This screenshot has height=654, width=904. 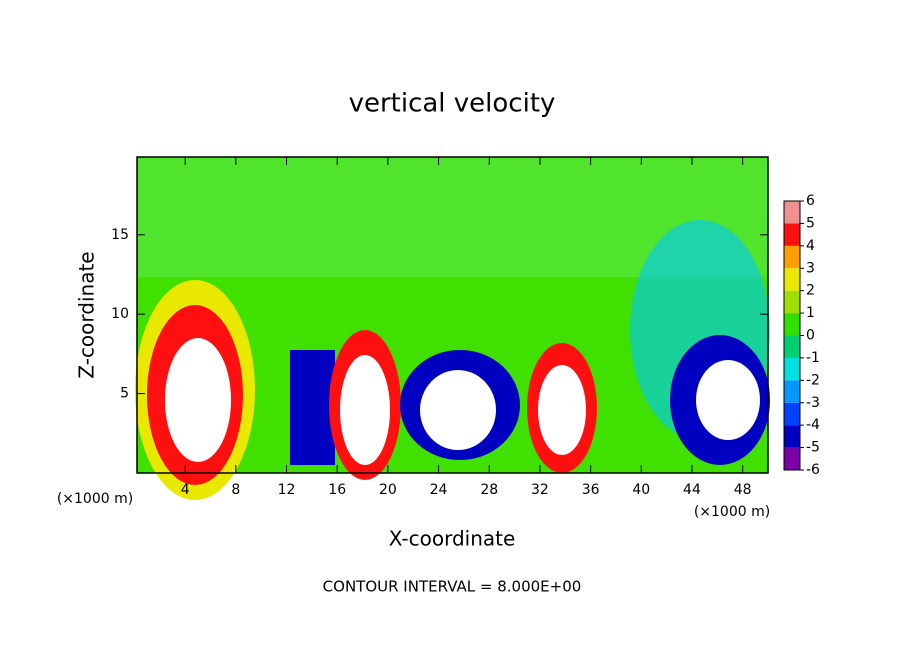 I want to click on x-unit: (×1000 m), so click(x=95, y=499).